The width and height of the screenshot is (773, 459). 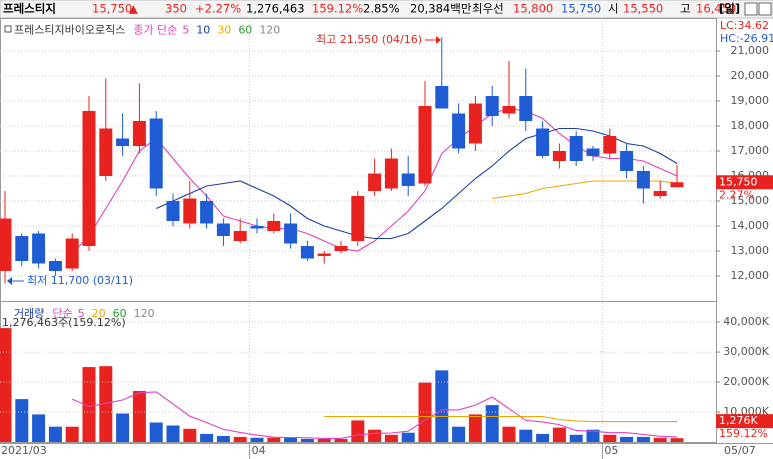 I want to click on legend-entry: 5, so click(x=185, y=30).